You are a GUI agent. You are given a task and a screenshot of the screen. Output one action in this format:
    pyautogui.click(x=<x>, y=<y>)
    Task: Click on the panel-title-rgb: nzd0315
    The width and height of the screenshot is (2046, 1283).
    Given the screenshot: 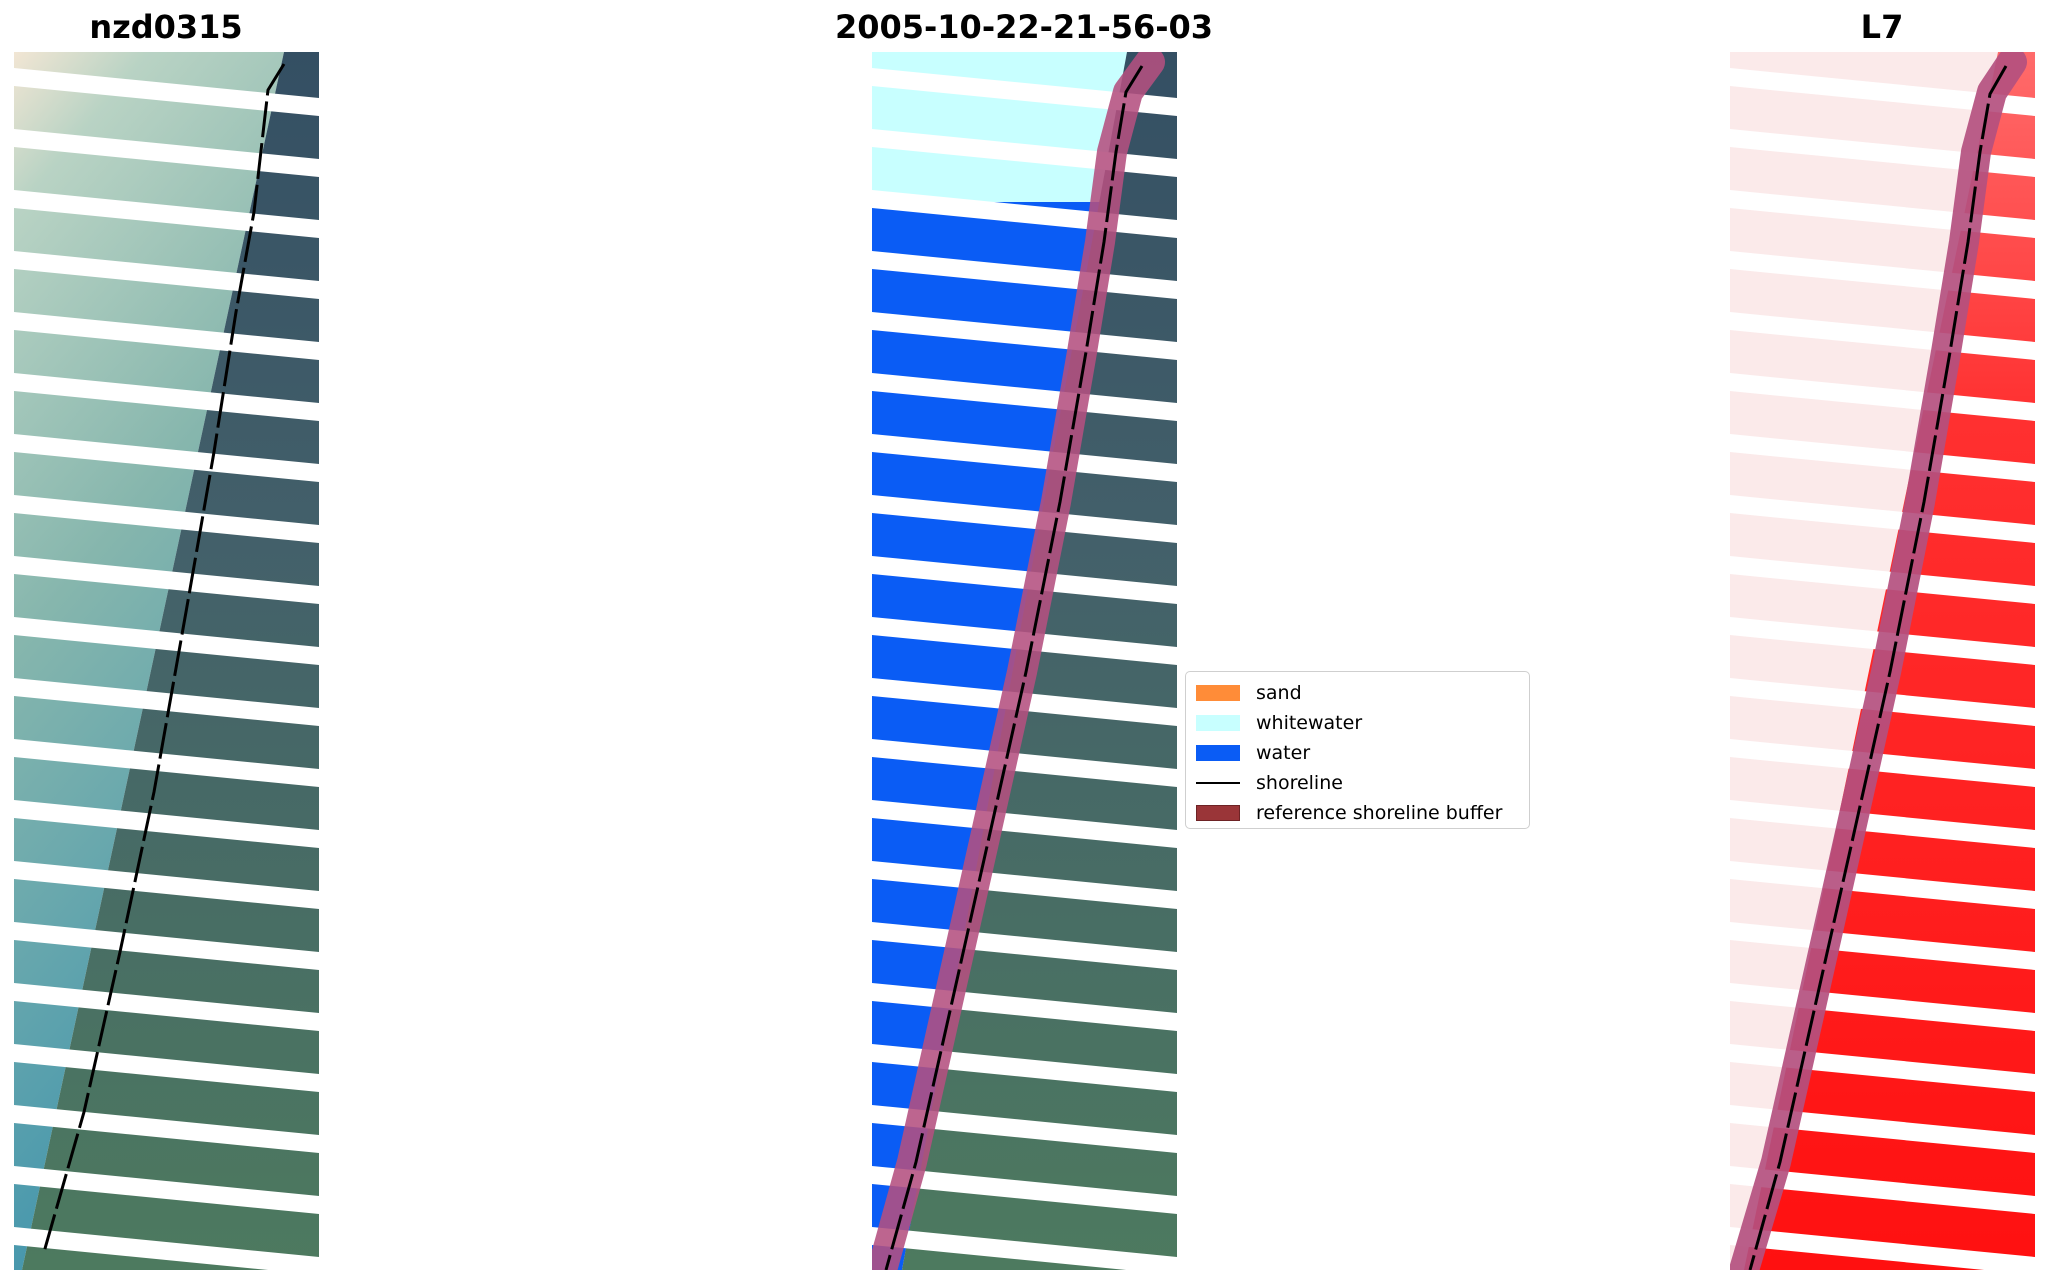 What is the action you would take?
    pyautogui.click(x=166, y=27)
    